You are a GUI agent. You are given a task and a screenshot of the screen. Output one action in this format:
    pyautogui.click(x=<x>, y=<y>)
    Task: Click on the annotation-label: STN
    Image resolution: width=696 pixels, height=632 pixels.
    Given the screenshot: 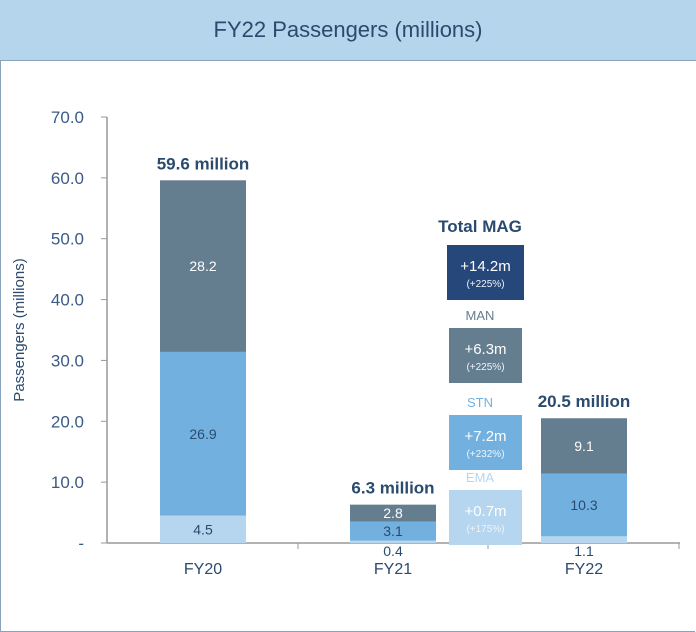 What is the action you would take?
    pyautogui.click(x=480, y=402)
    